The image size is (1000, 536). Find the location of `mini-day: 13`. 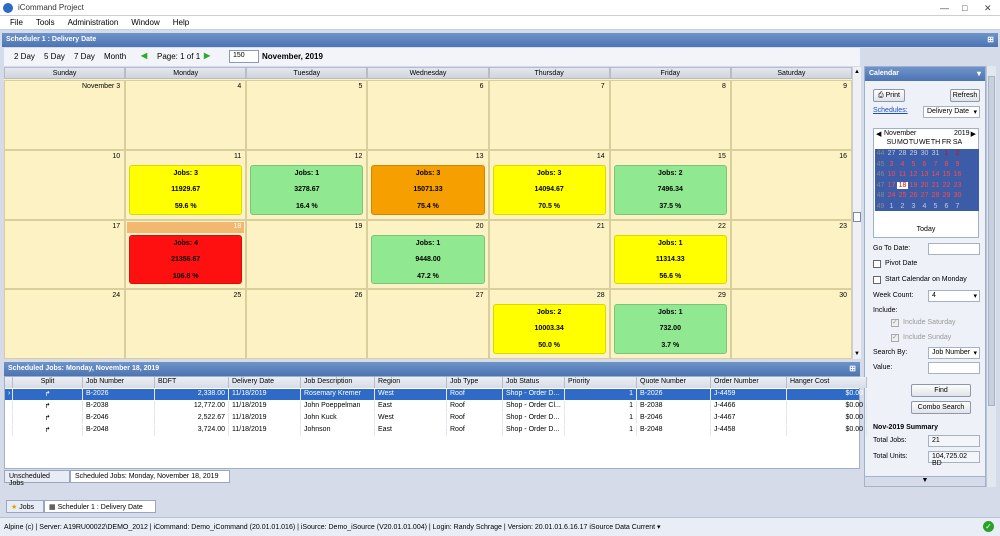

mini-day: 13 is located at coordinates (924, 174).